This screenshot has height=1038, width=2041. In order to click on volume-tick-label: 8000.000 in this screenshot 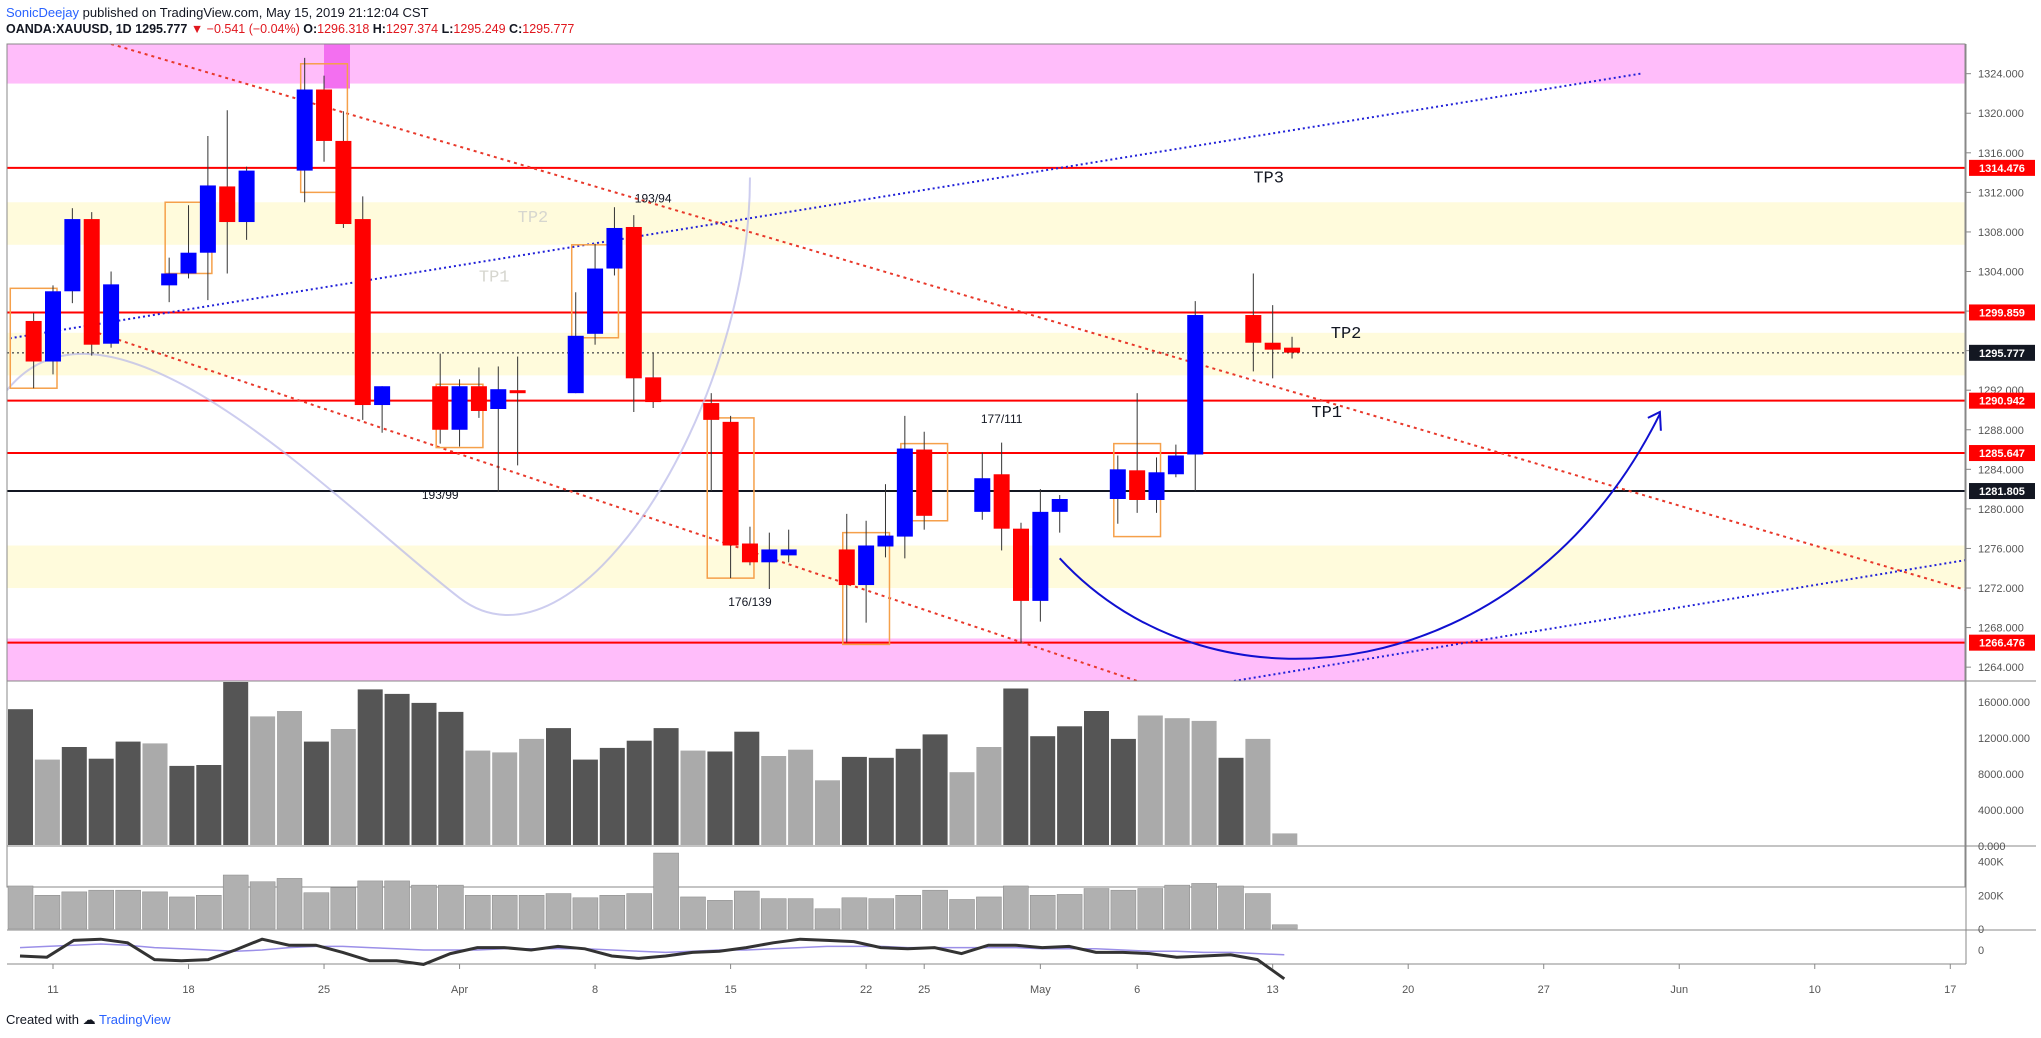, I will do `click(2001, 775)`.